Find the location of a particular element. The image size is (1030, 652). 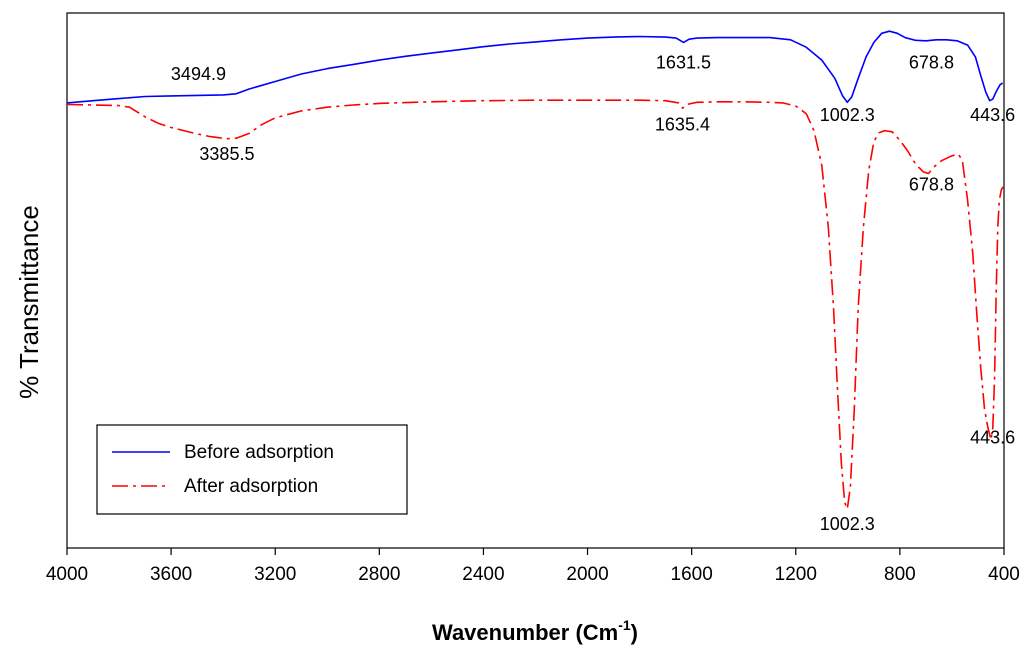

x-tick-label-1200: 1200 is located at coordinates (796, 574).